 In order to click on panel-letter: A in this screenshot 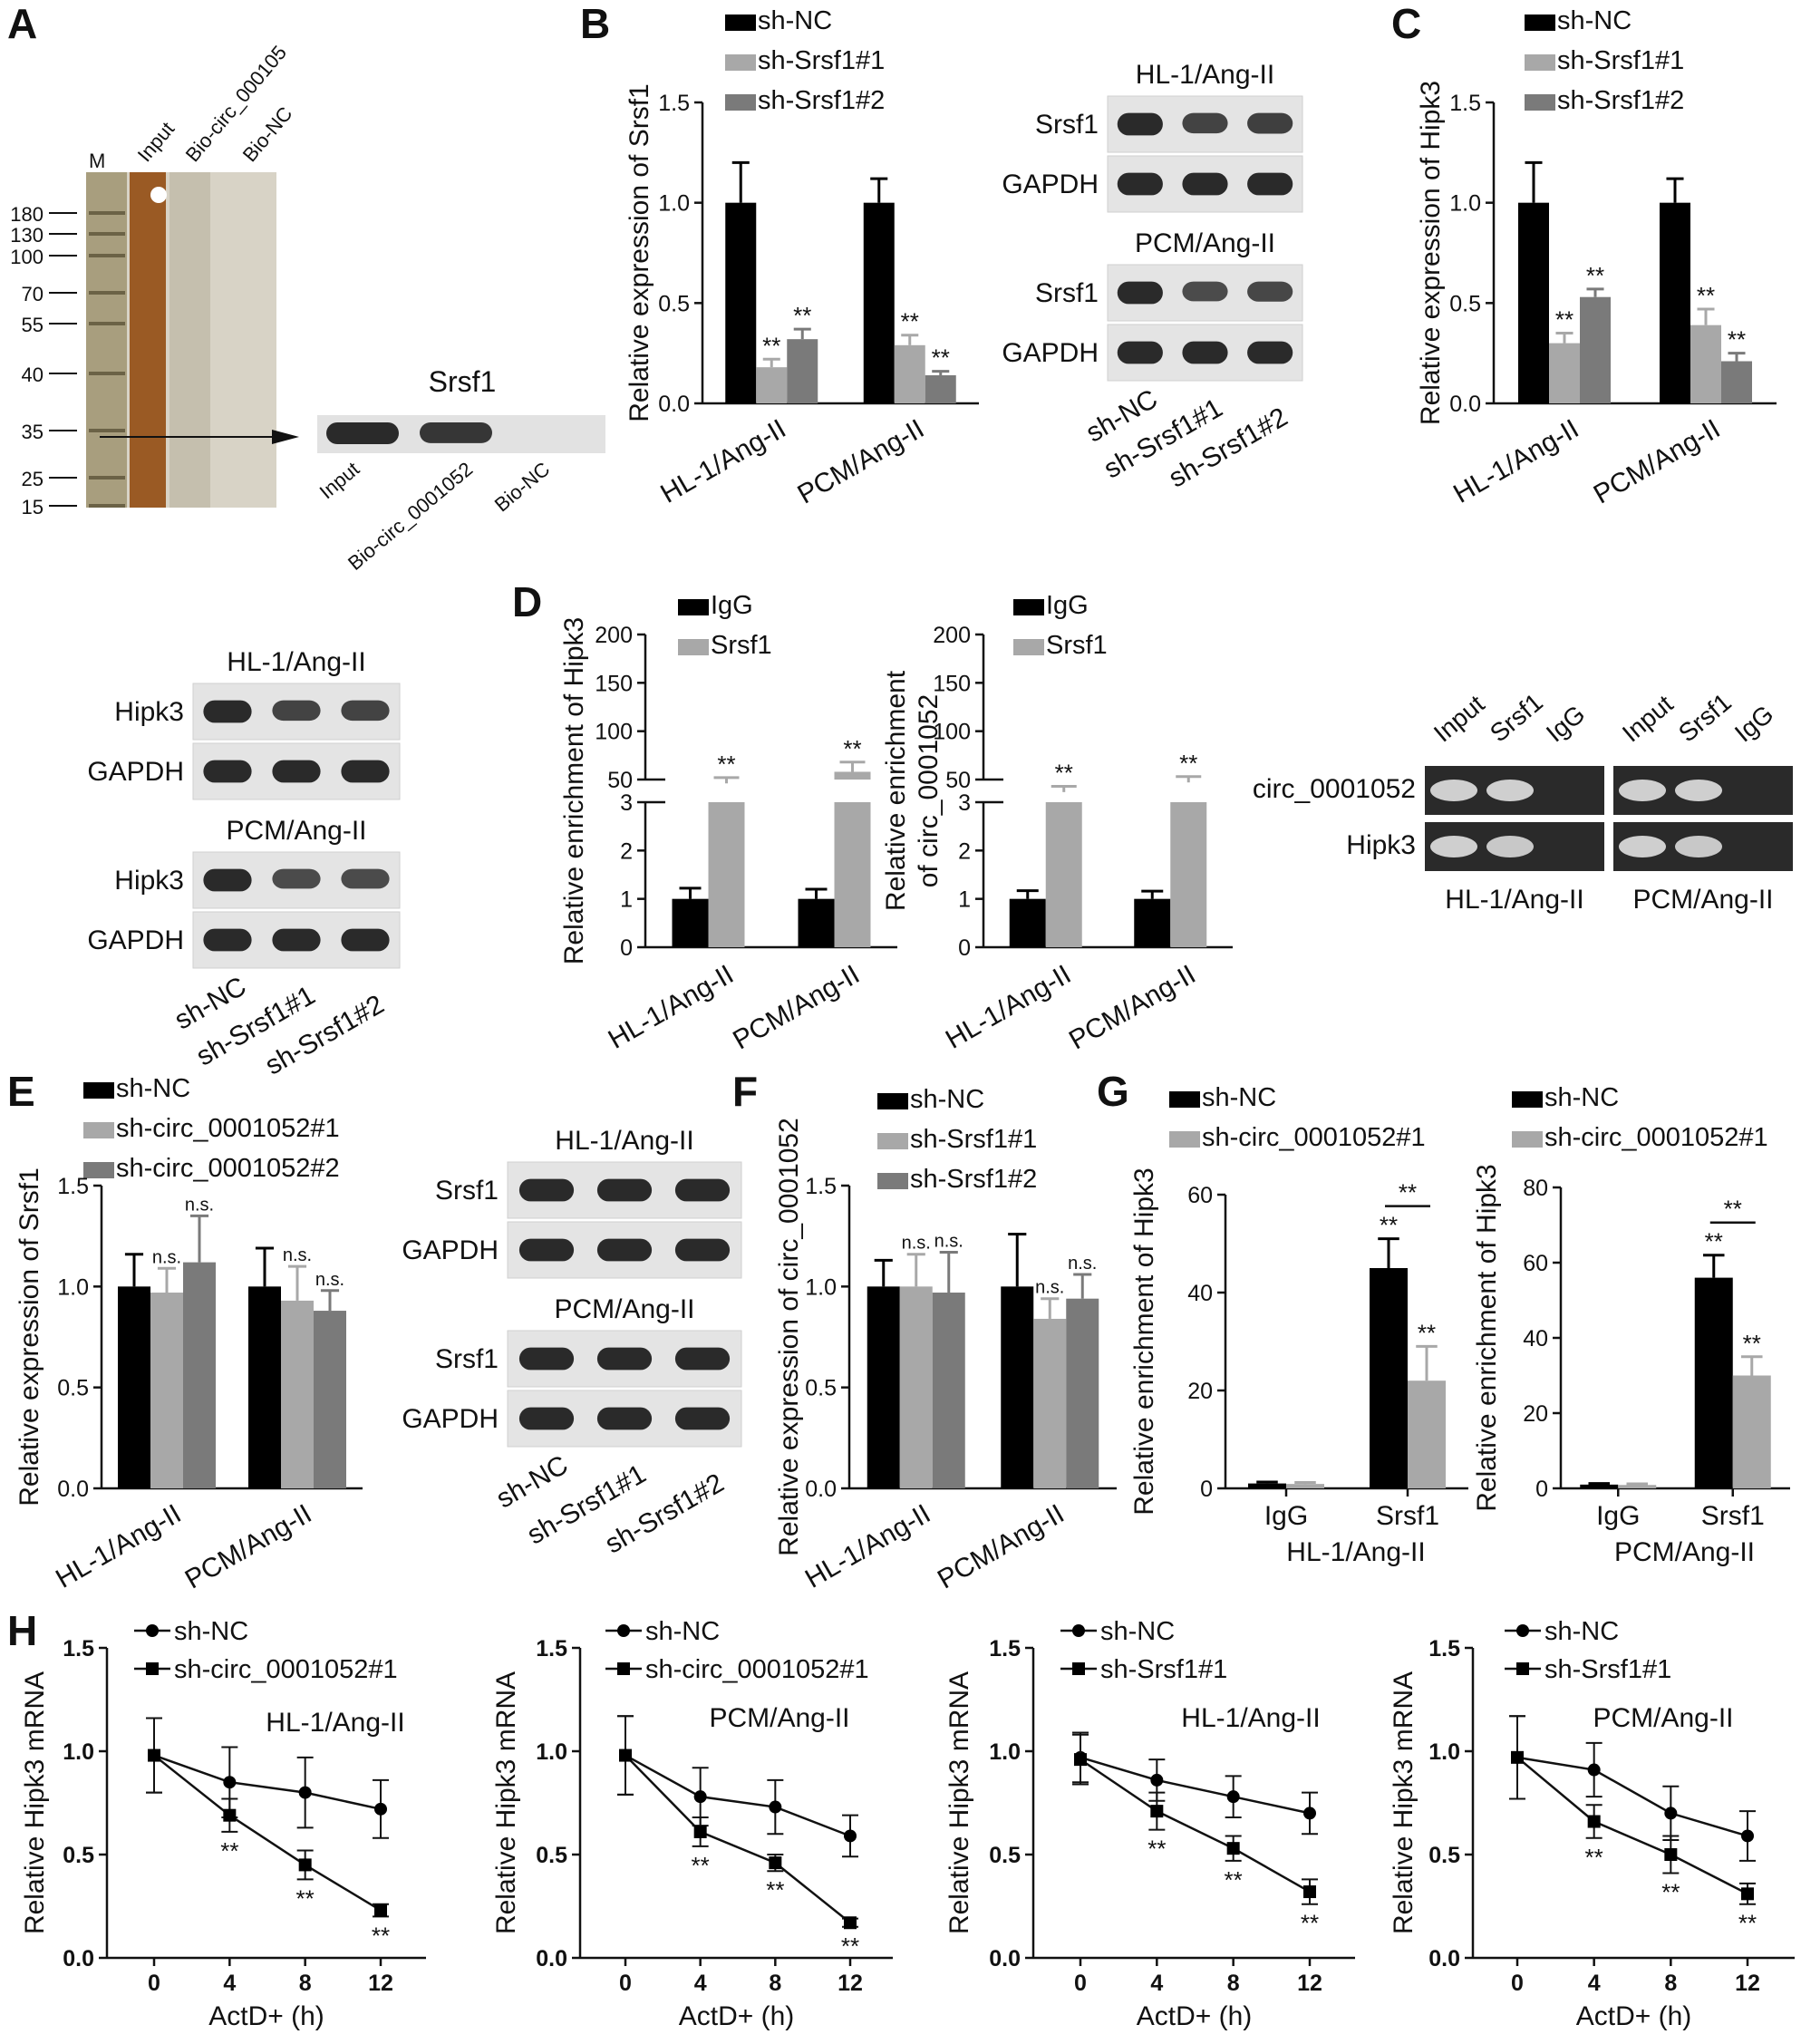, I will do `click(22, 23)`.